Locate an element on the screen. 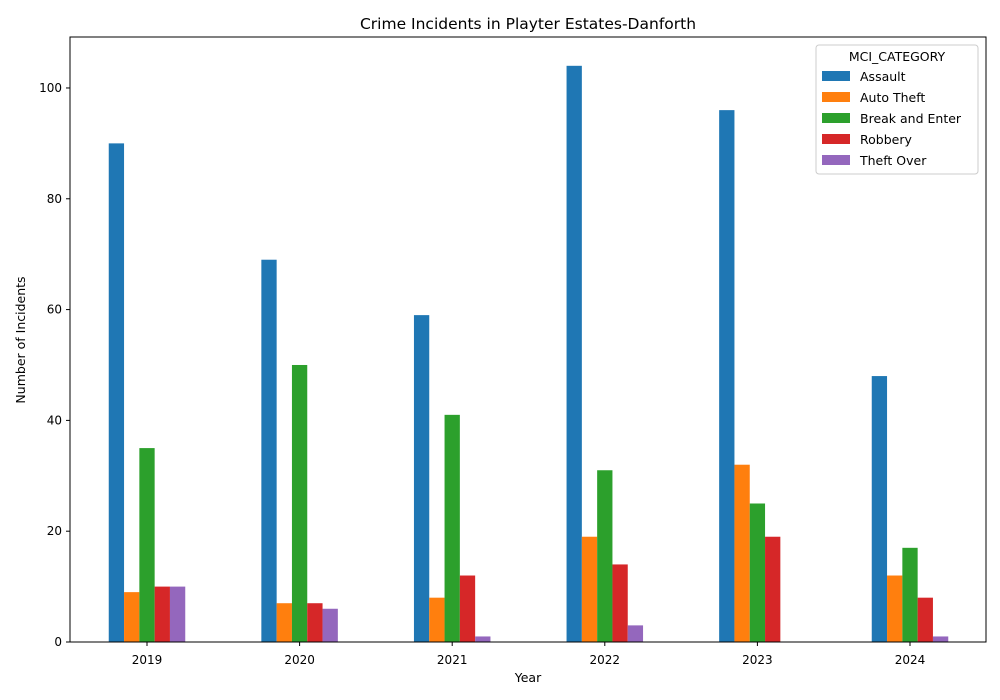 The height and width of the screenshot is (700, 1000). x-axis: 2019 2020 2021 2022 2023 2024 is located at coordinates (529, 654).